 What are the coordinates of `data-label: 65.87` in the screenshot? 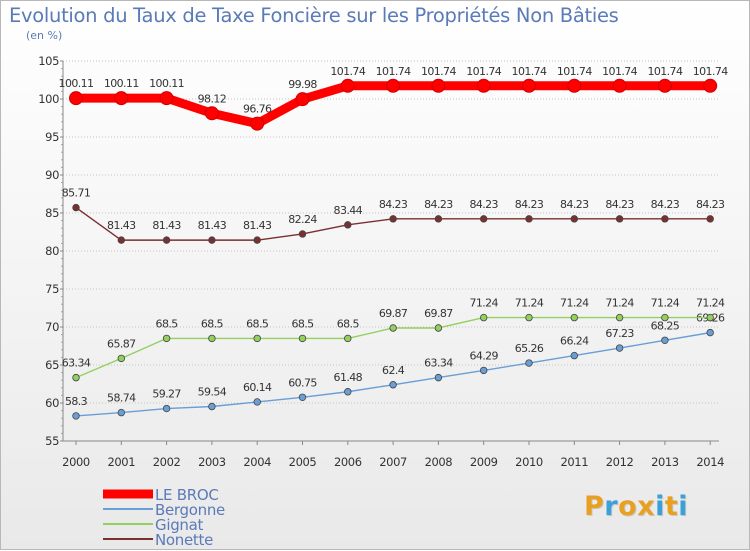 It's located at (121, 343).